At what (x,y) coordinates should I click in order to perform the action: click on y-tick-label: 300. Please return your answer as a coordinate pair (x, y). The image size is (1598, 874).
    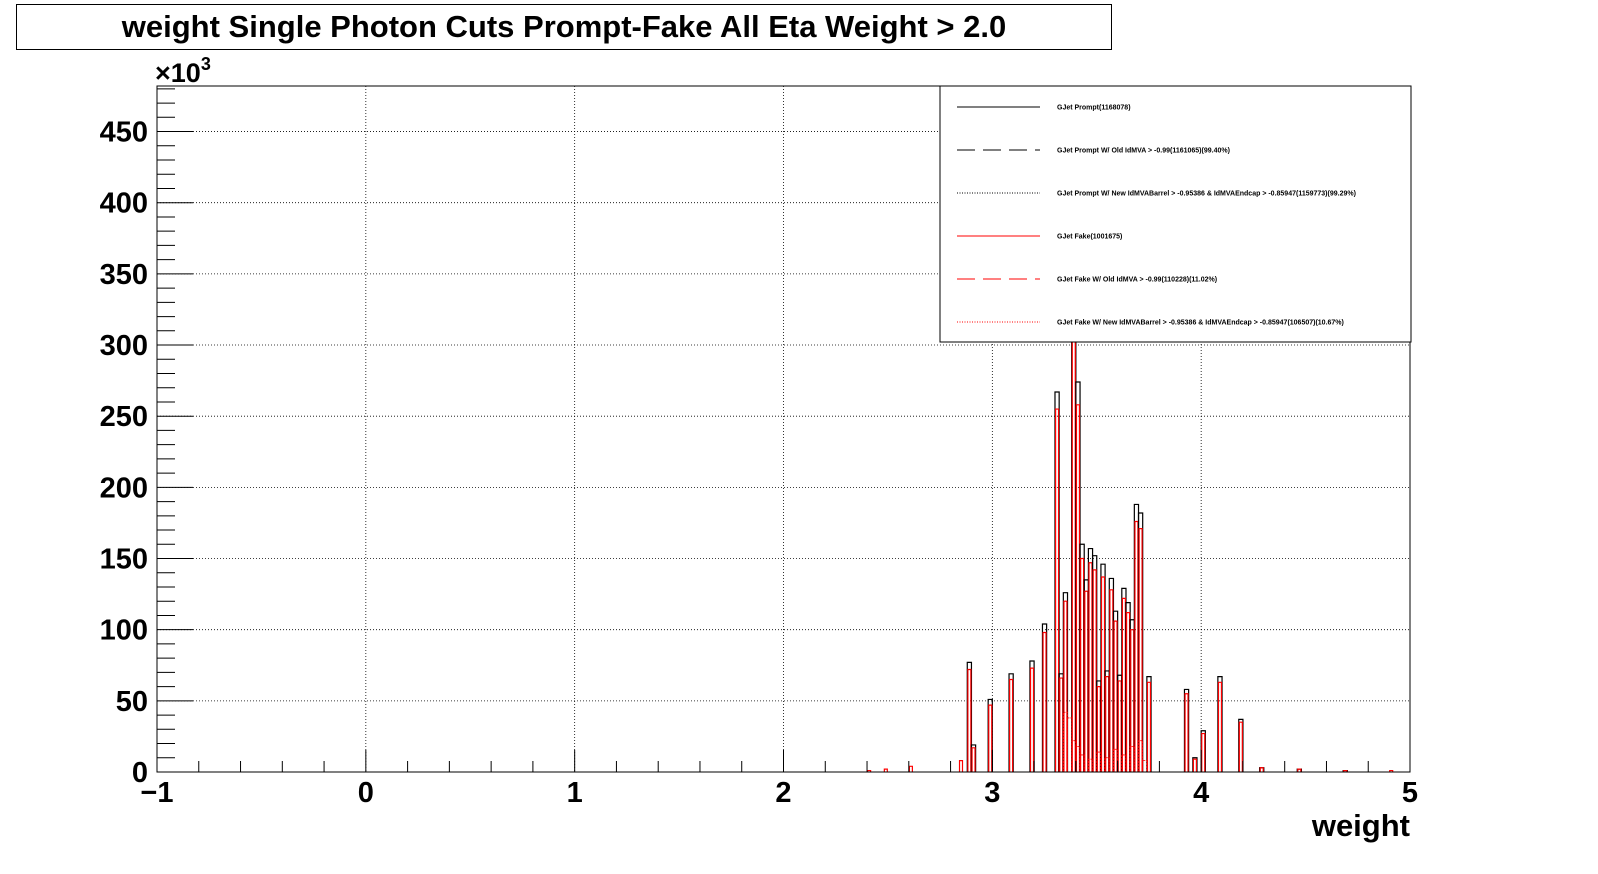
    Looking at the image, I should click on (124, 346).